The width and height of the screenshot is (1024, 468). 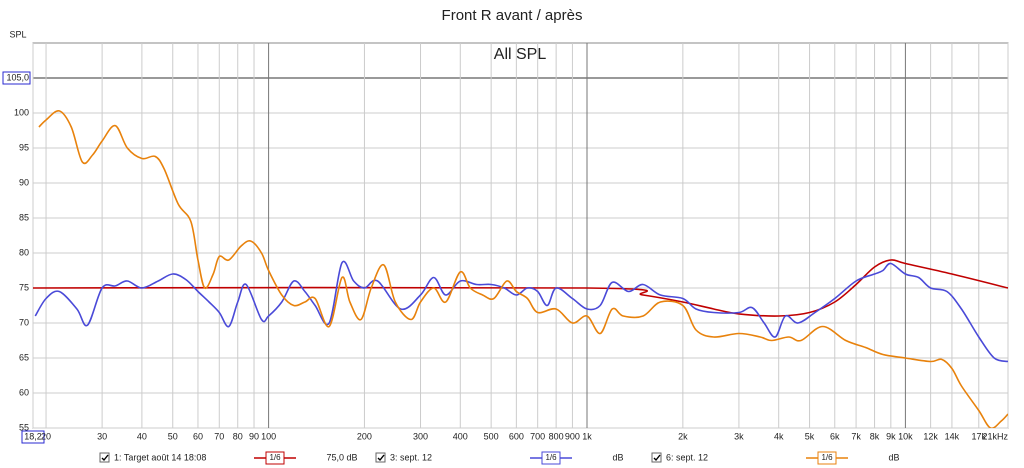 I want to click on x-tick-label: 5k, so click(x=810, y=436).